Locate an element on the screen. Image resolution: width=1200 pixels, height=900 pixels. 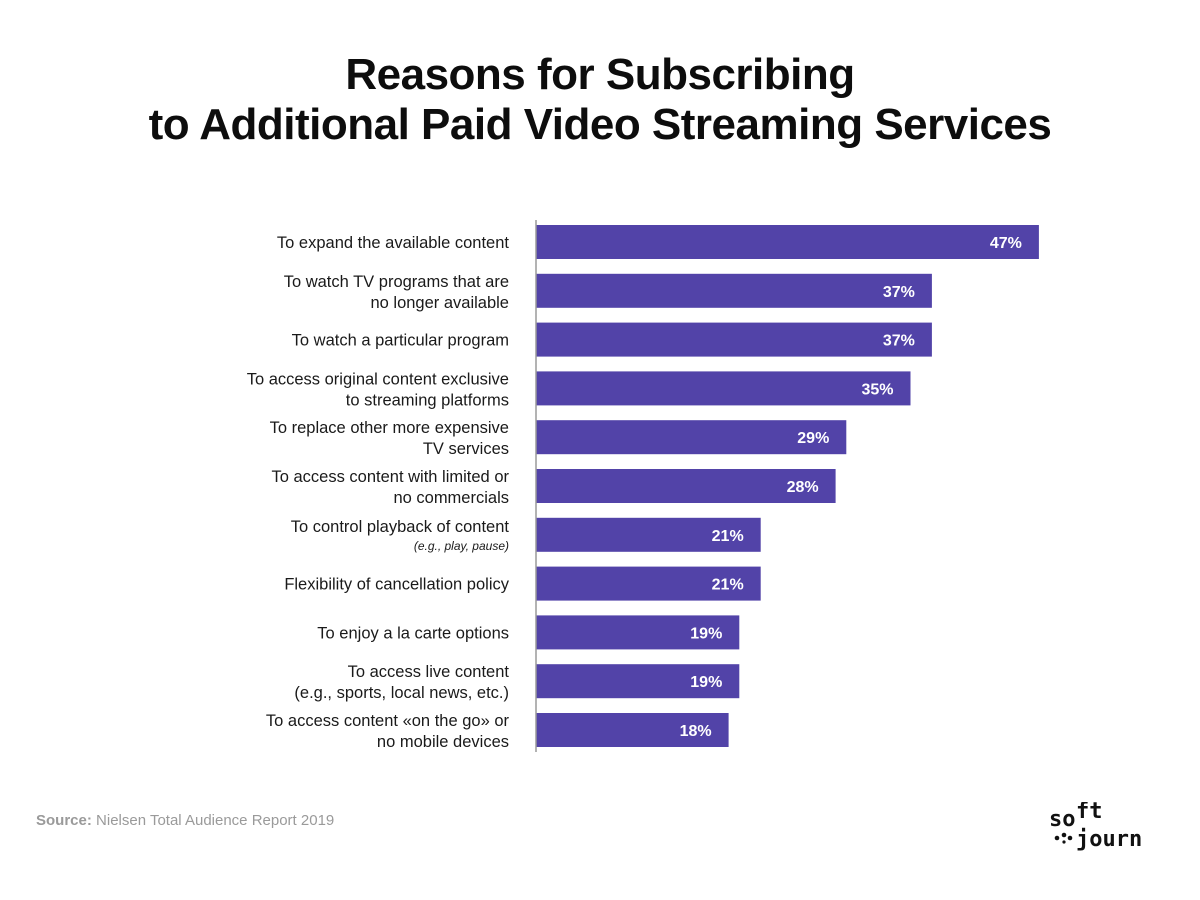
logo-text-journ: journ is located at coordinates (1109, 839).